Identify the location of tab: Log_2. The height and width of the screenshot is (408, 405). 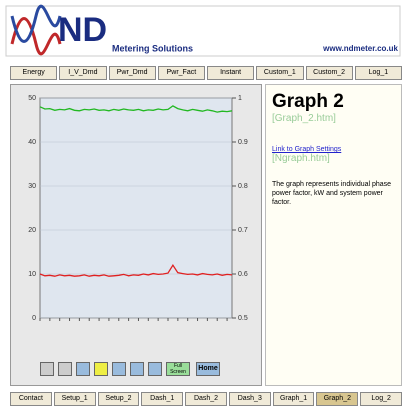
(381, 399).